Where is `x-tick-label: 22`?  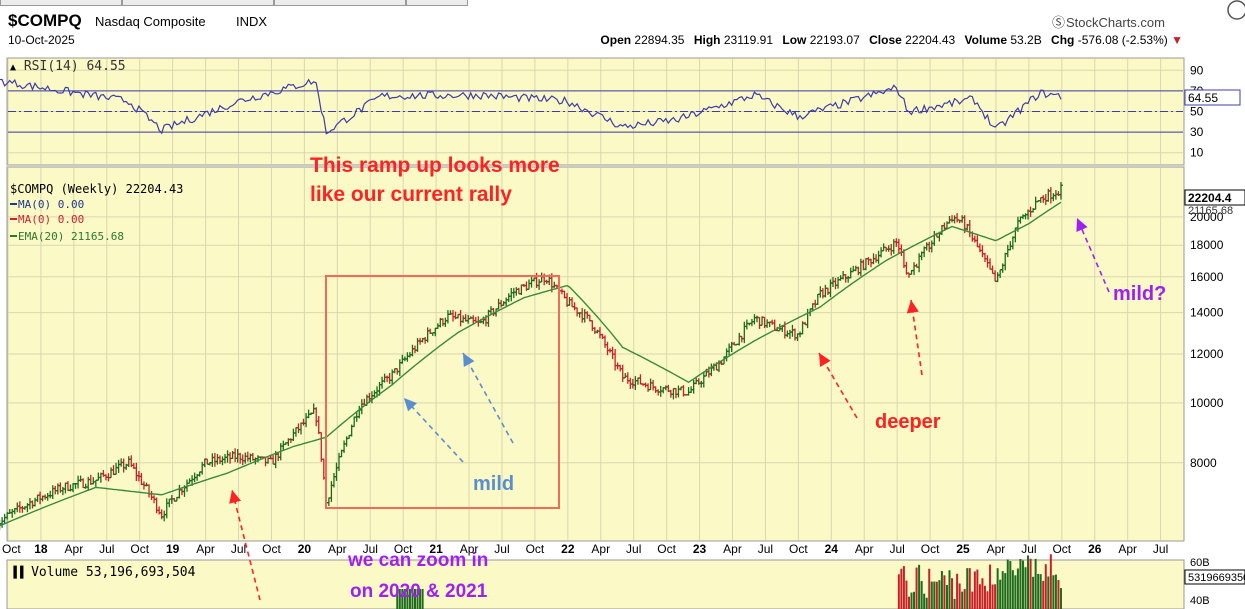 x-tick-label: 22 is located at coordinates (568, 549).